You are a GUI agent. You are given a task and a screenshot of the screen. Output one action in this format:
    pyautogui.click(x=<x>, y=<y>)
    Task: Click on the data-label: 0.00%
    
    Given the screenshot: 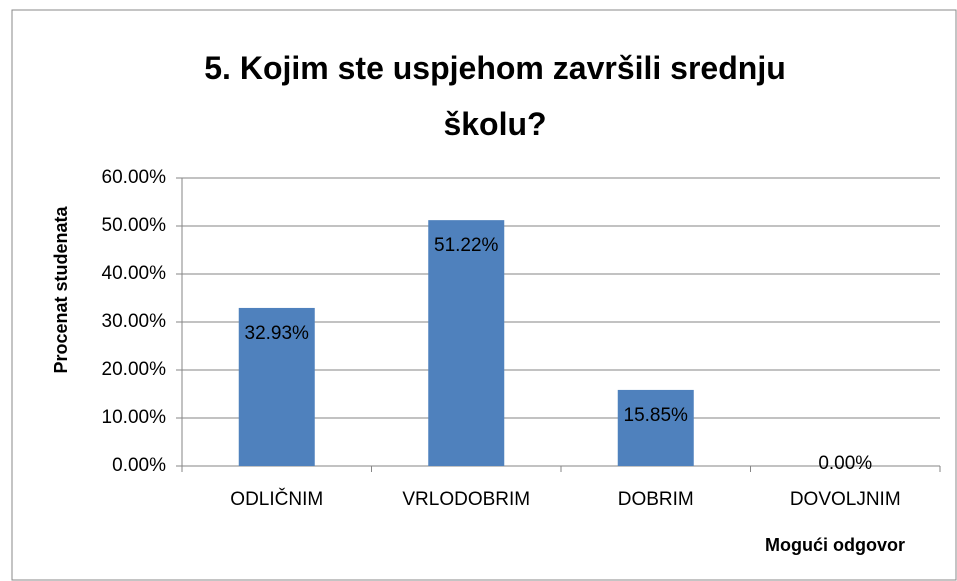 What is the action you would take?
    pyautogui.click(x=845, y=463)
    